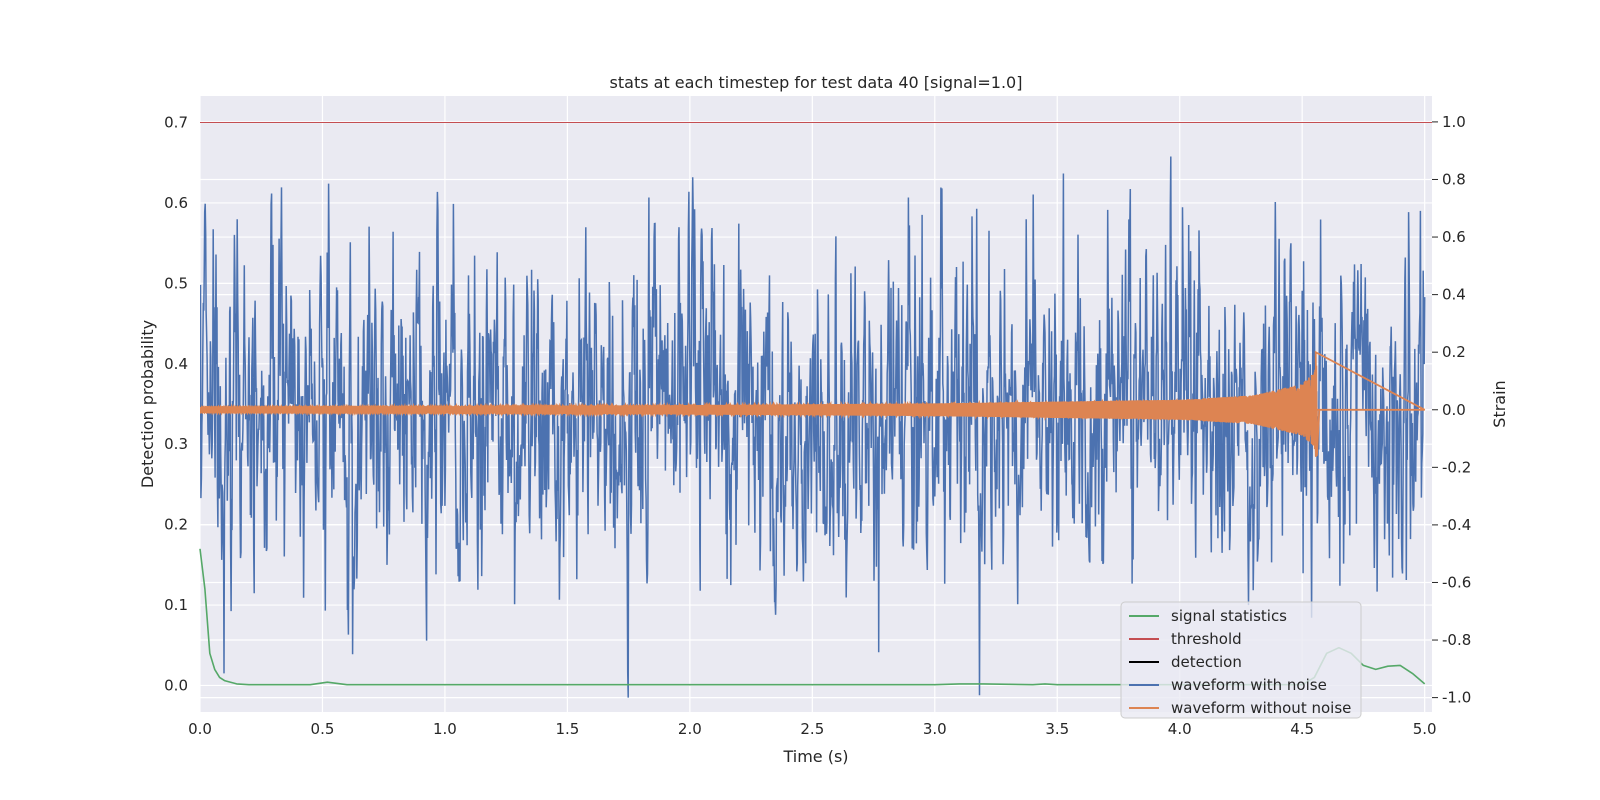 The image size is (1600, 800). What do you see at coordinates (176, 605) in the screenshot?
I see `y-left-tick-label: 0.1` at bounding box center [176, 605].